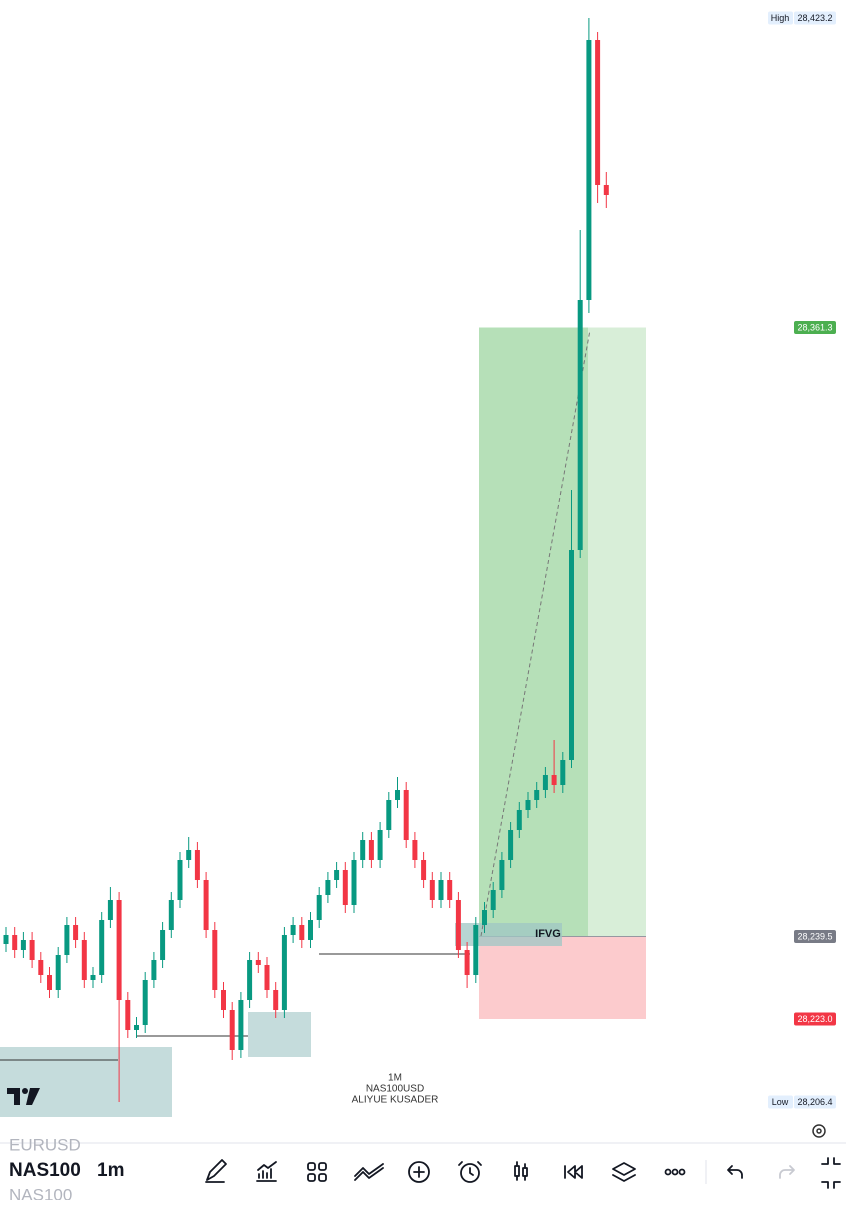 The width and height of the screenshot is (846, 1205). I want to click on candle-icon, so click(521, 1171).